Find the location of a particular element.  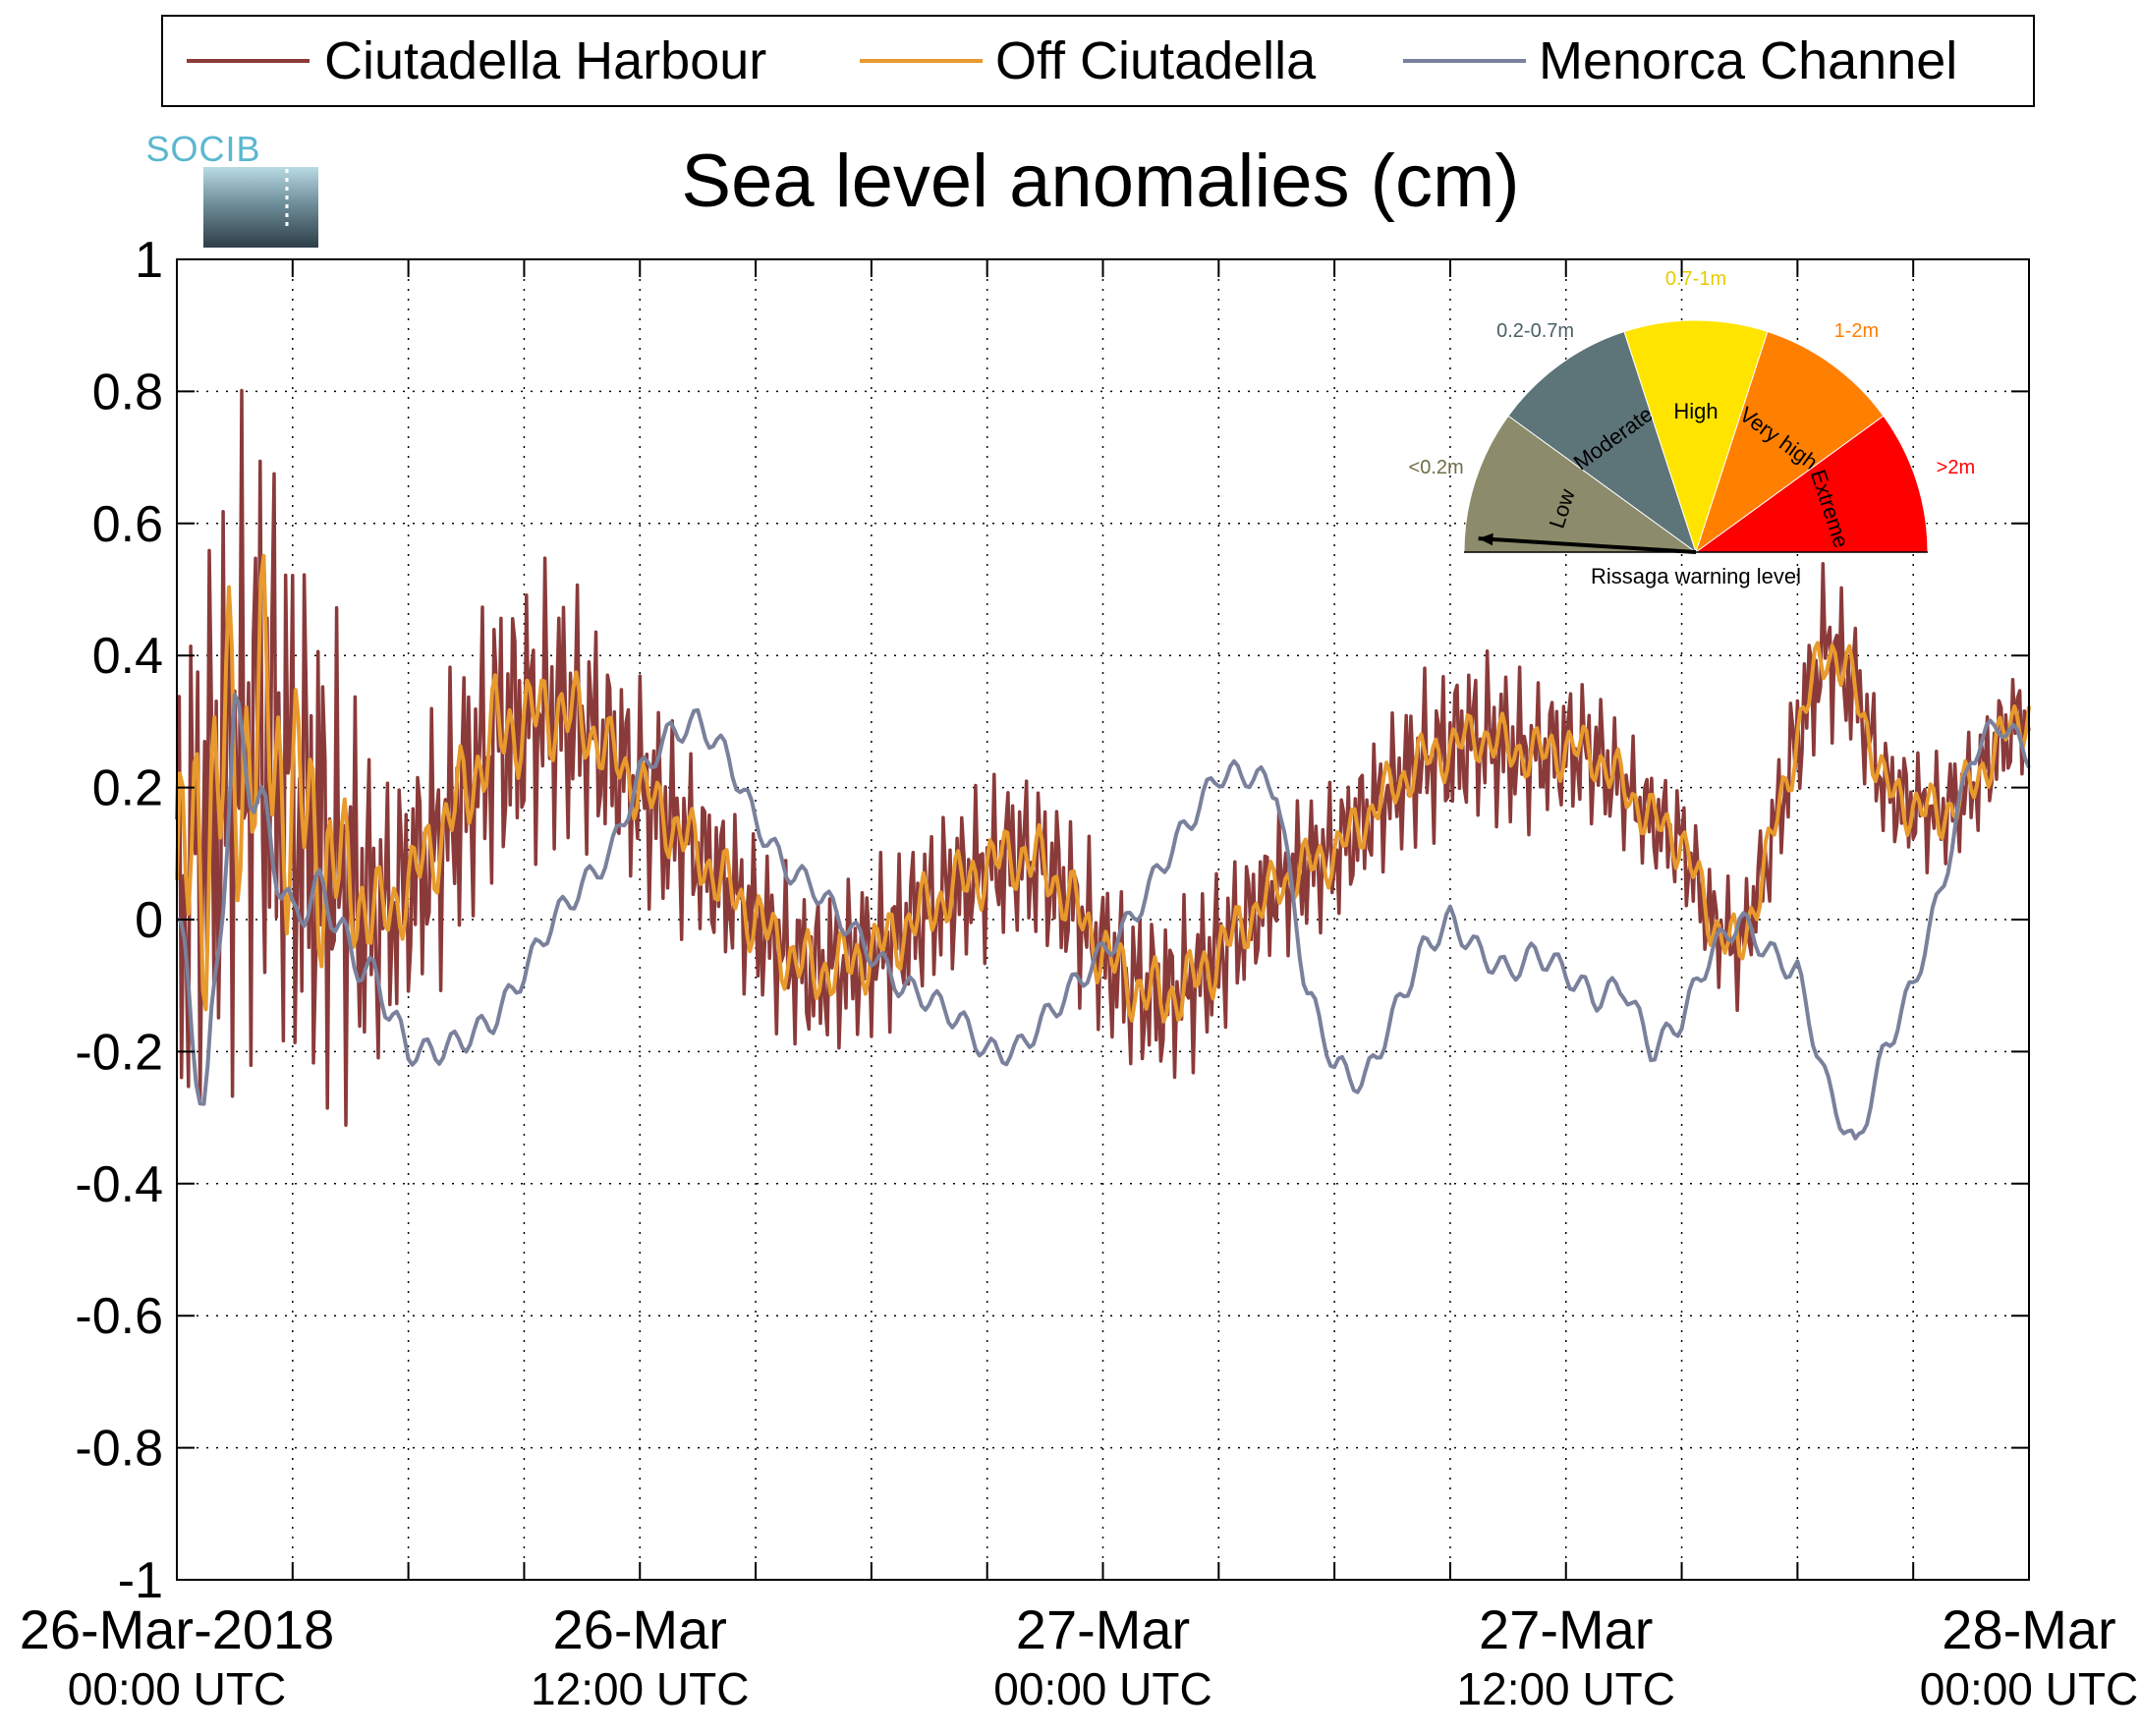

y-tick-label: 1 is located at coordinates (149, 260).